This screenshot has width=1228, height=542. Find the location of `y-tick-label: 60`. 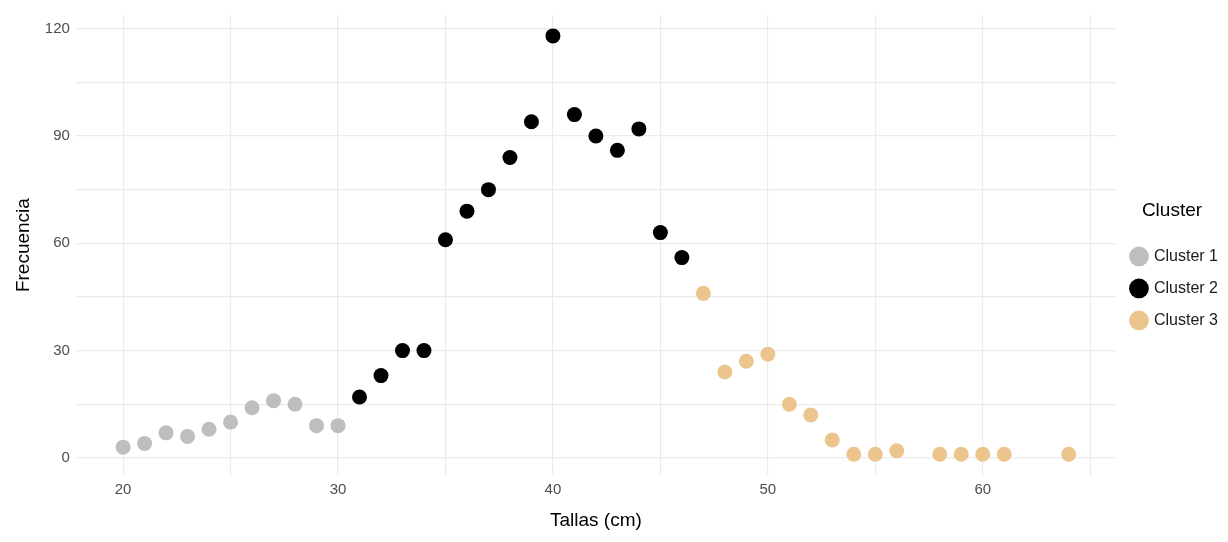

y-tick-label: 60 is located at coordinates (61, 242).